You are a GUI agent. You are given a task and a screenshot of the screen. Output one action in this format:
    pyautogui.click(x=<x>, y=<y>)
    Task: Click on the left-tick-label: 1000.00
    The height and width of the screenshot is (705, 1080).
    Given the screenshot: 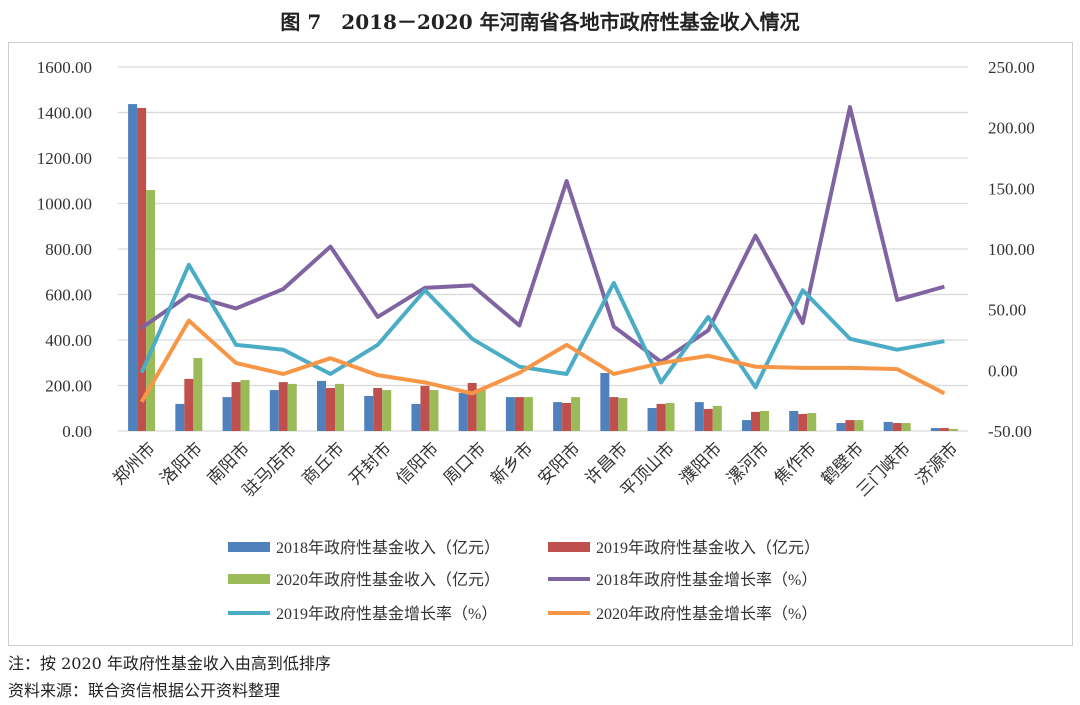 What is the action you would take?
    pyautogui.click(x=64, y=204)
    